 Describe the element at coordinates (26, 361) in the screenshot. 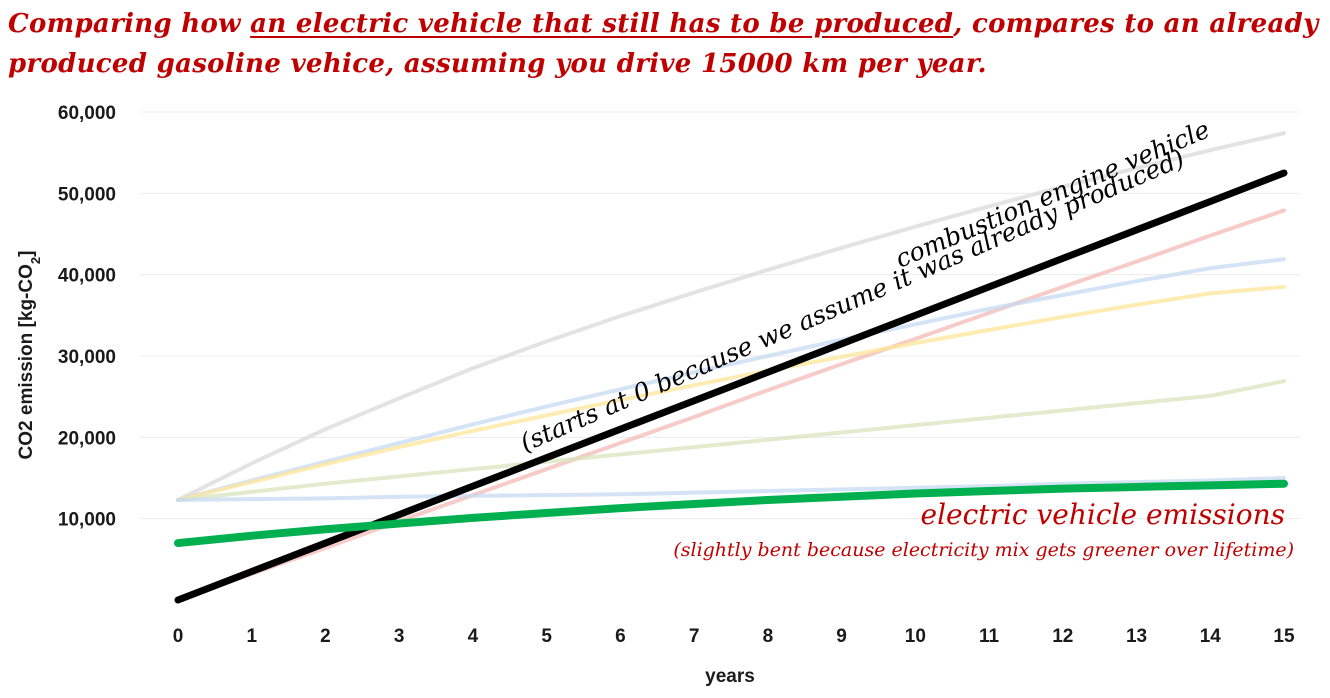

I see `y-axis-label-main: CO2 emission [kg-CO` at that location.